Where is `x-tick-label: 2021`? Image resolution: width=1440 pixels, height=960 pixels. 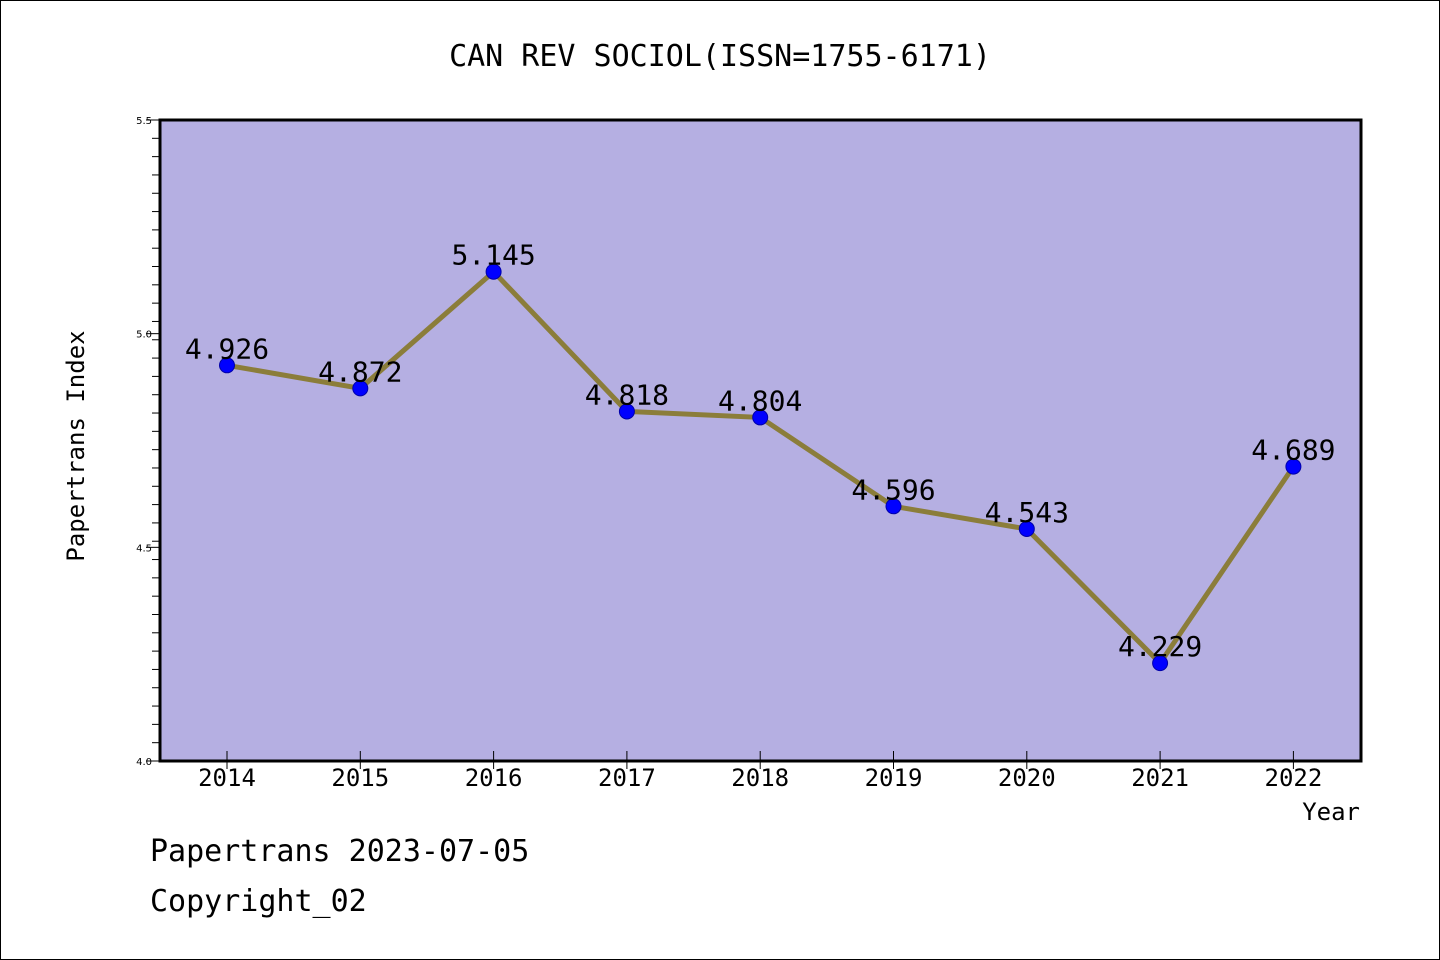
x-tick-label: 2021 is located at coordinates (1160, 778).